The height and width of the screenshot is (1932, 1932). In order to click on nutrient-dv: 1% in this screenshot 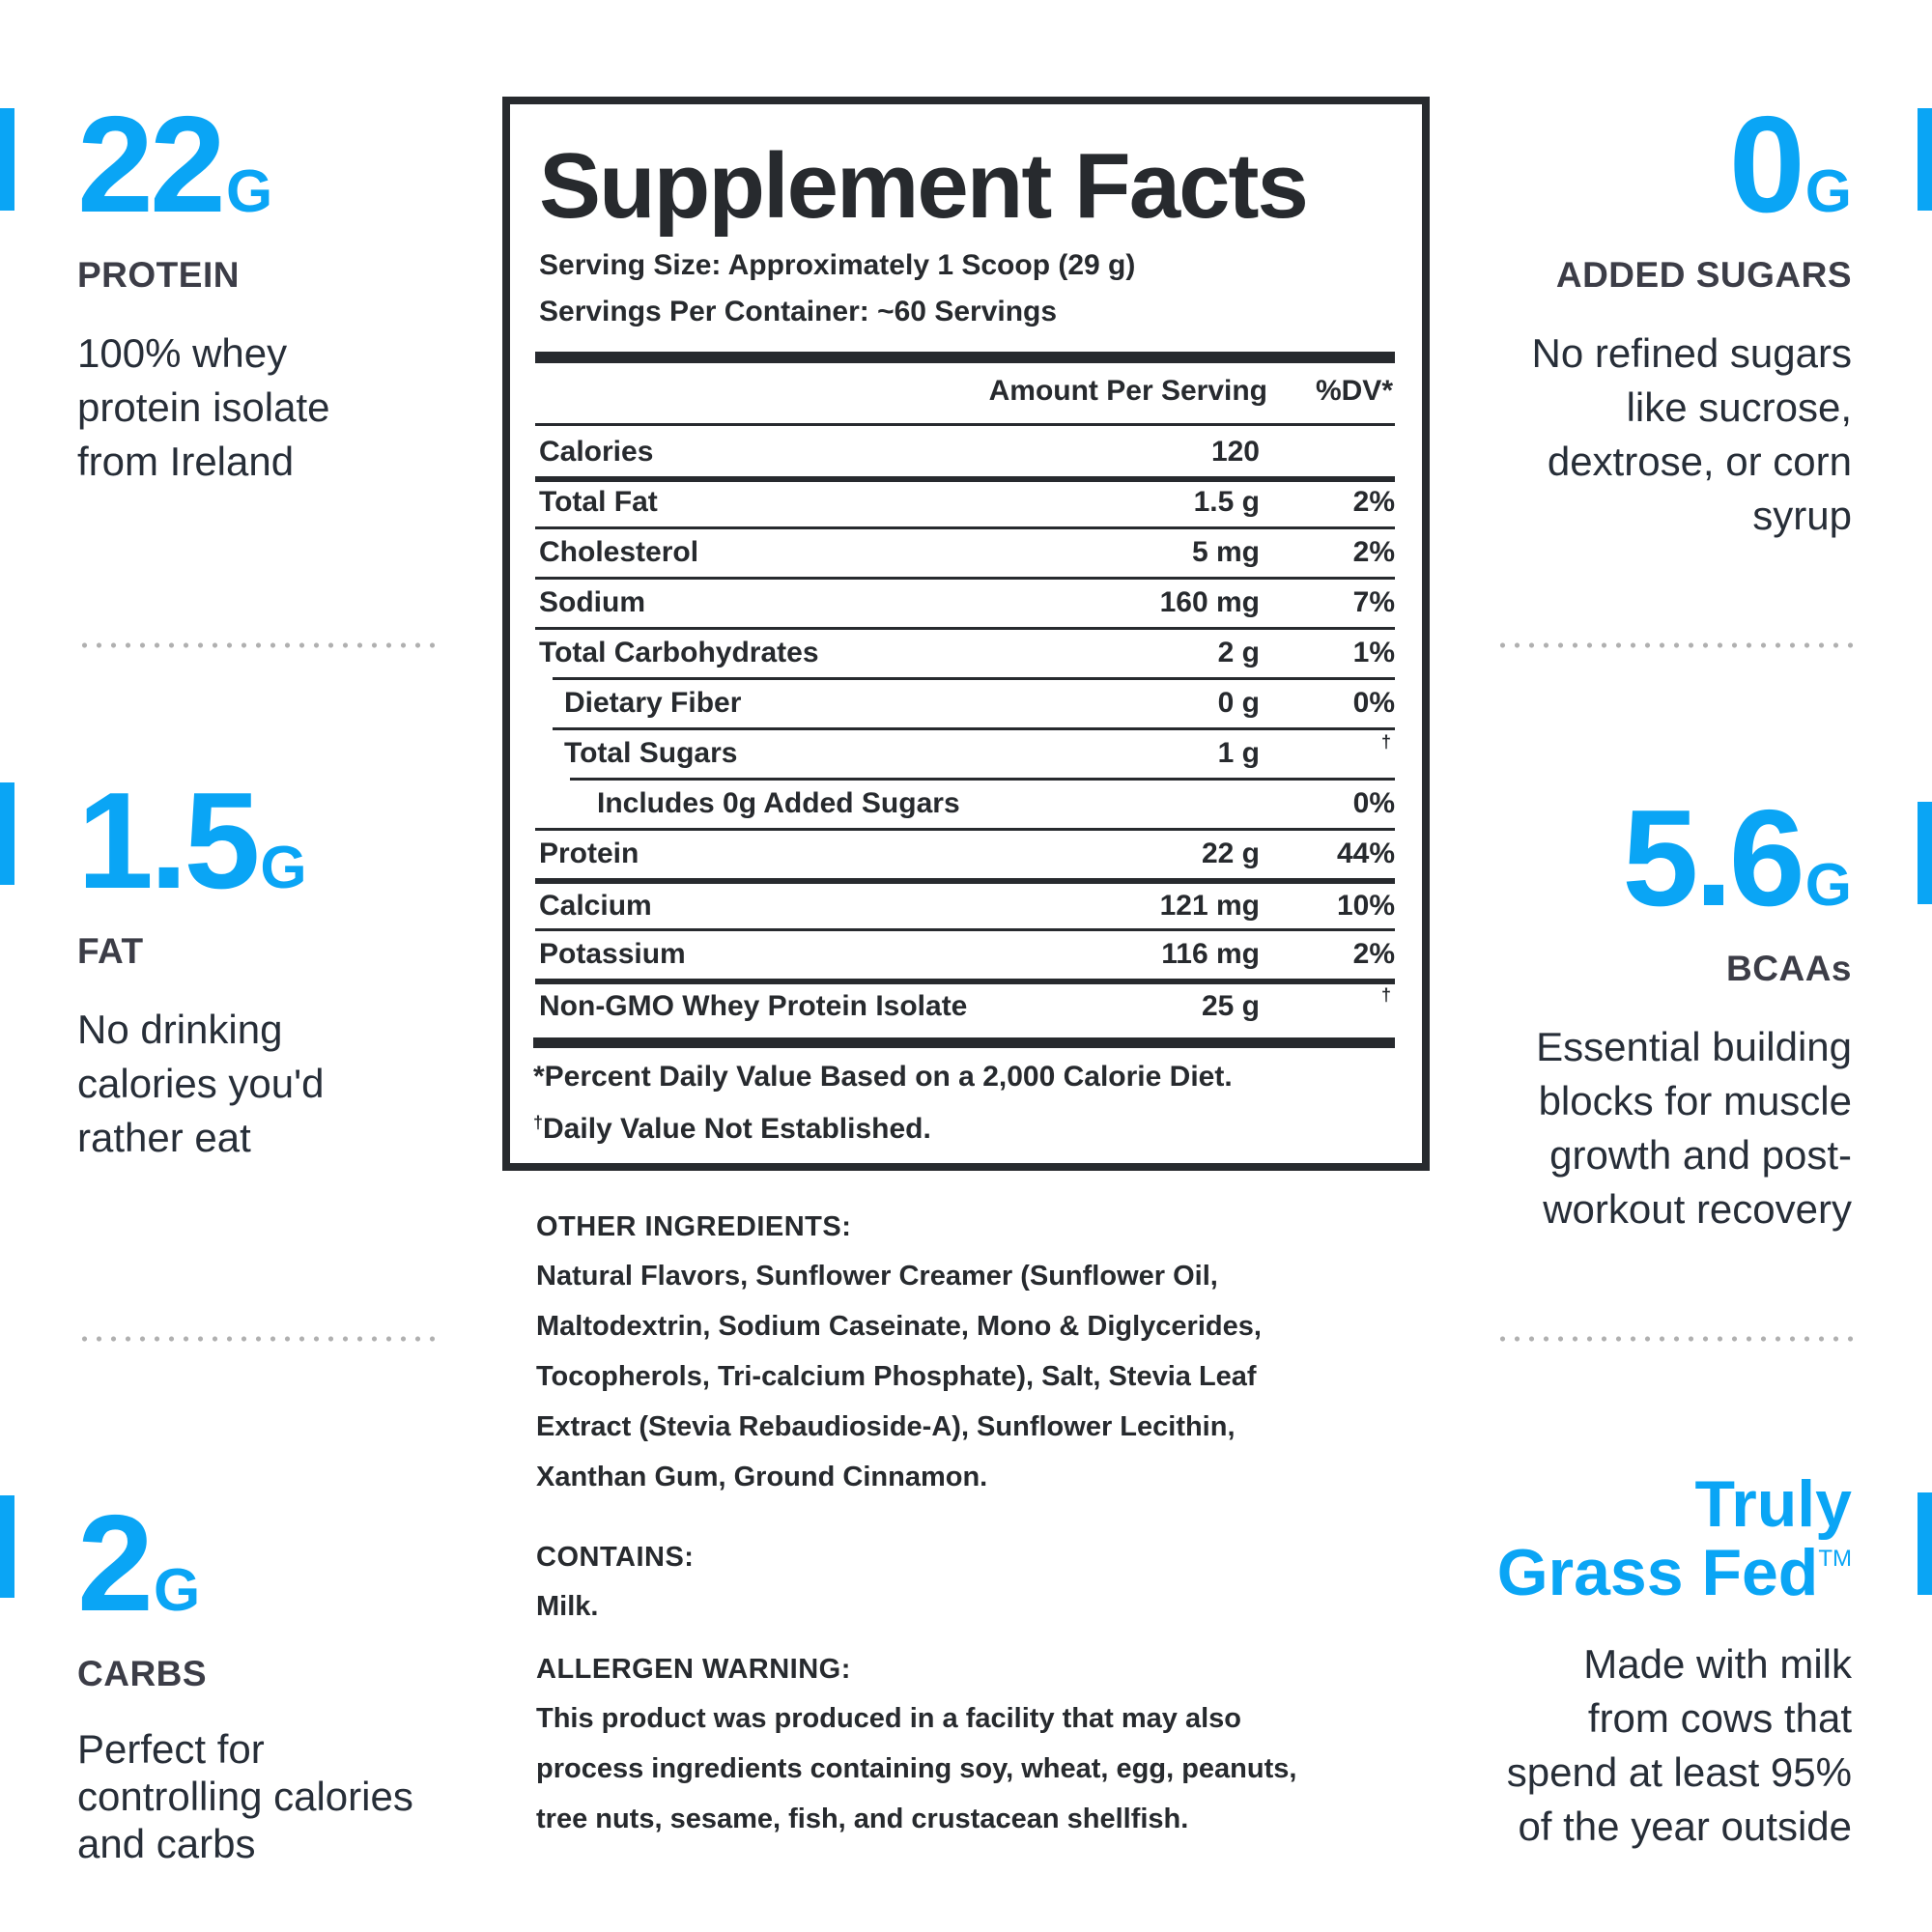, I will do `click(1373, 652)`.